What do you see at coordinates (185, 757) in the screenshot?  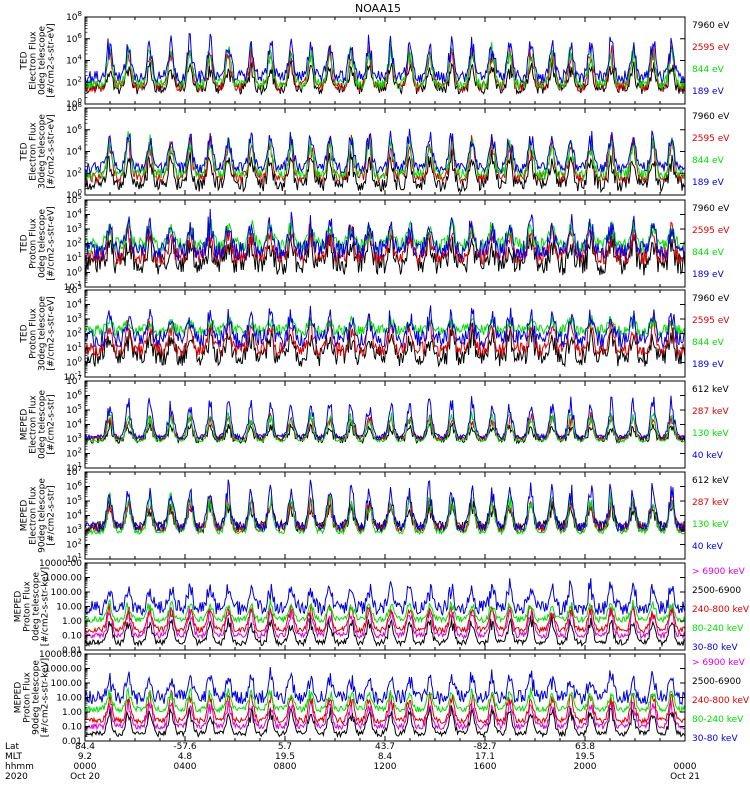 I see `time-axis-value: 4.8` at bounding box center [185, 757].